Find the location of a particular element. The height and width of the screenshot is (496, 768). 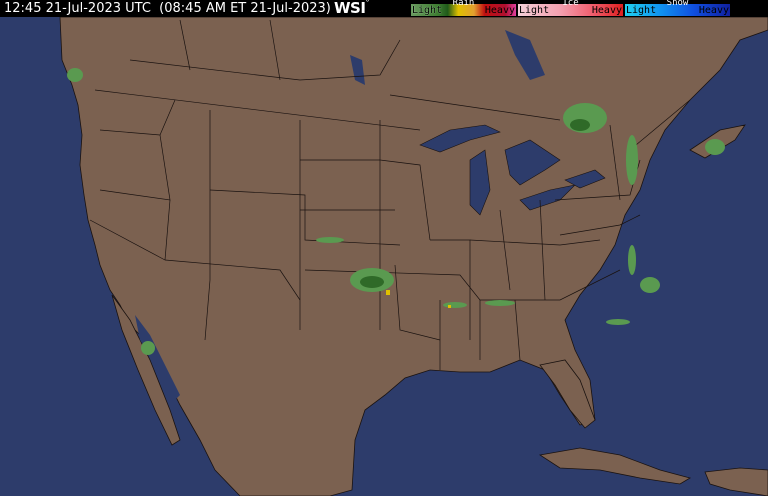

lake-winnipeg is located at coordinates (357, 70).